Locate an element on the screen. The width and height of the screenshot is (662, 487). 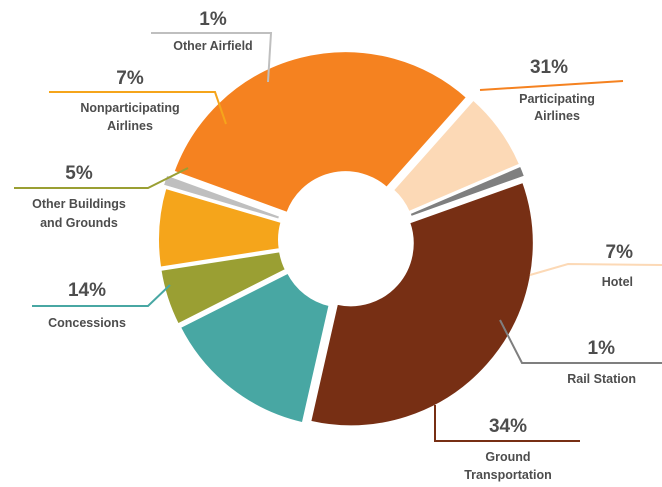
slice-other-airfield is located at coordinates (221, 197).